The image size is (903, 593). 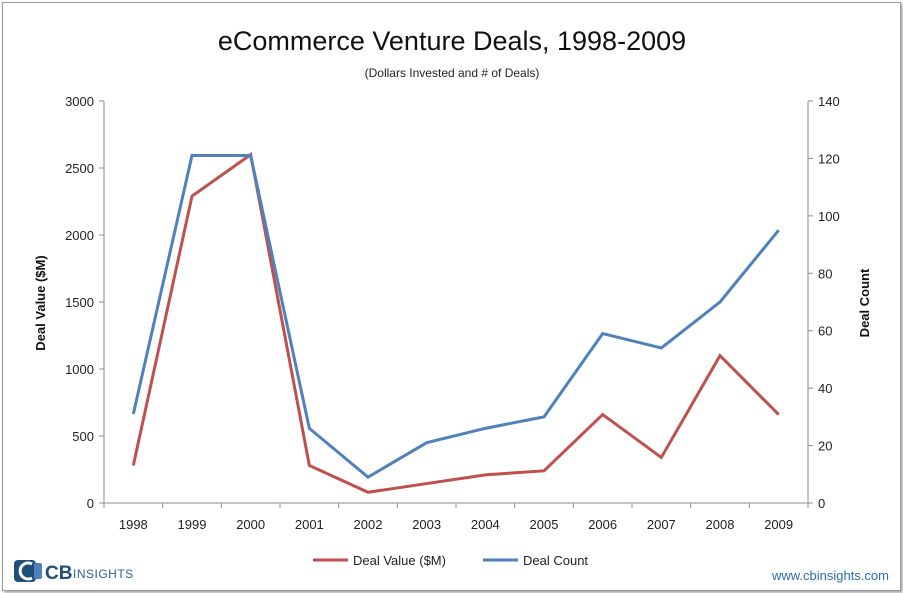 I want to click on y-left-tick-label: 2000, so click(x=79, y=235).